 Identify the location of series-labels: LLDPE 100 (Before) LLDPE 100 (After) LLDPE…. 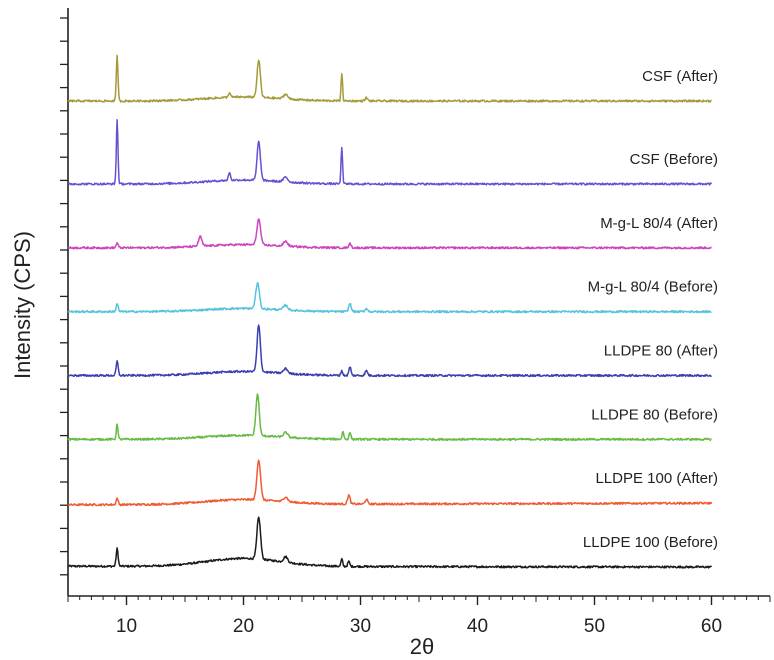
(650, 309).